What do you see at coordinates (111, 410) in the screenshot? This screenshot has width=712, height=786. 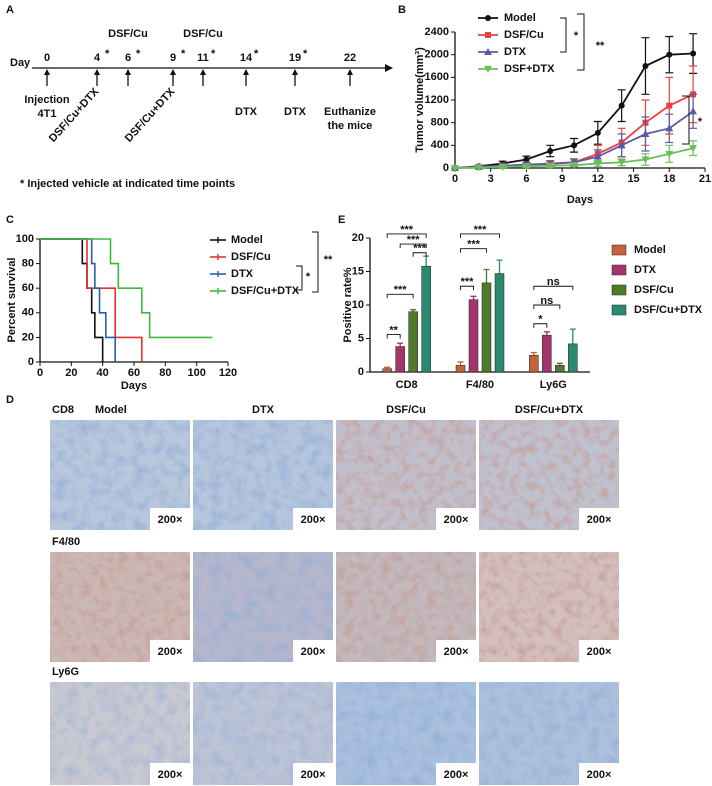 I see `column-label: Model` at bounding box center [111, 410].